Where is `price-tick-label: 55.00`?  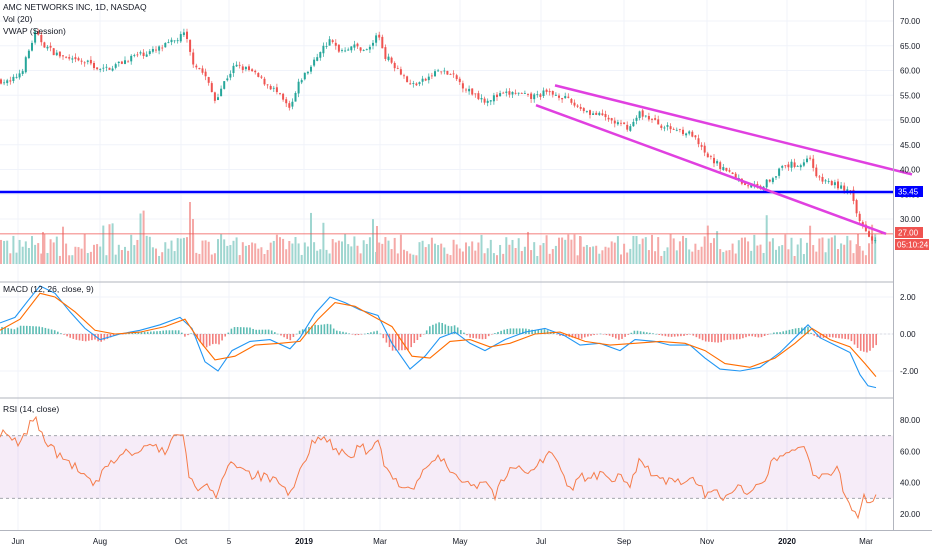
price-tick-label: 55.00 is located at coordinates (910, 95).